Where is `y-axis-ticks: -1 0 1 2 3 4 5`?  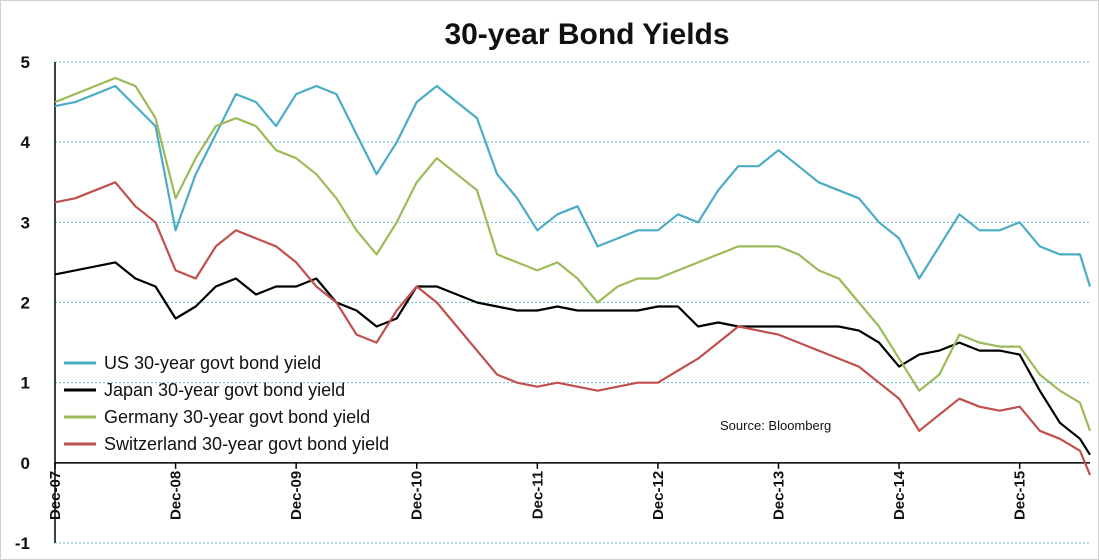 y-axis-ticks: -1 0 1 2 3 4 5 is located at coordinates (23, 303).